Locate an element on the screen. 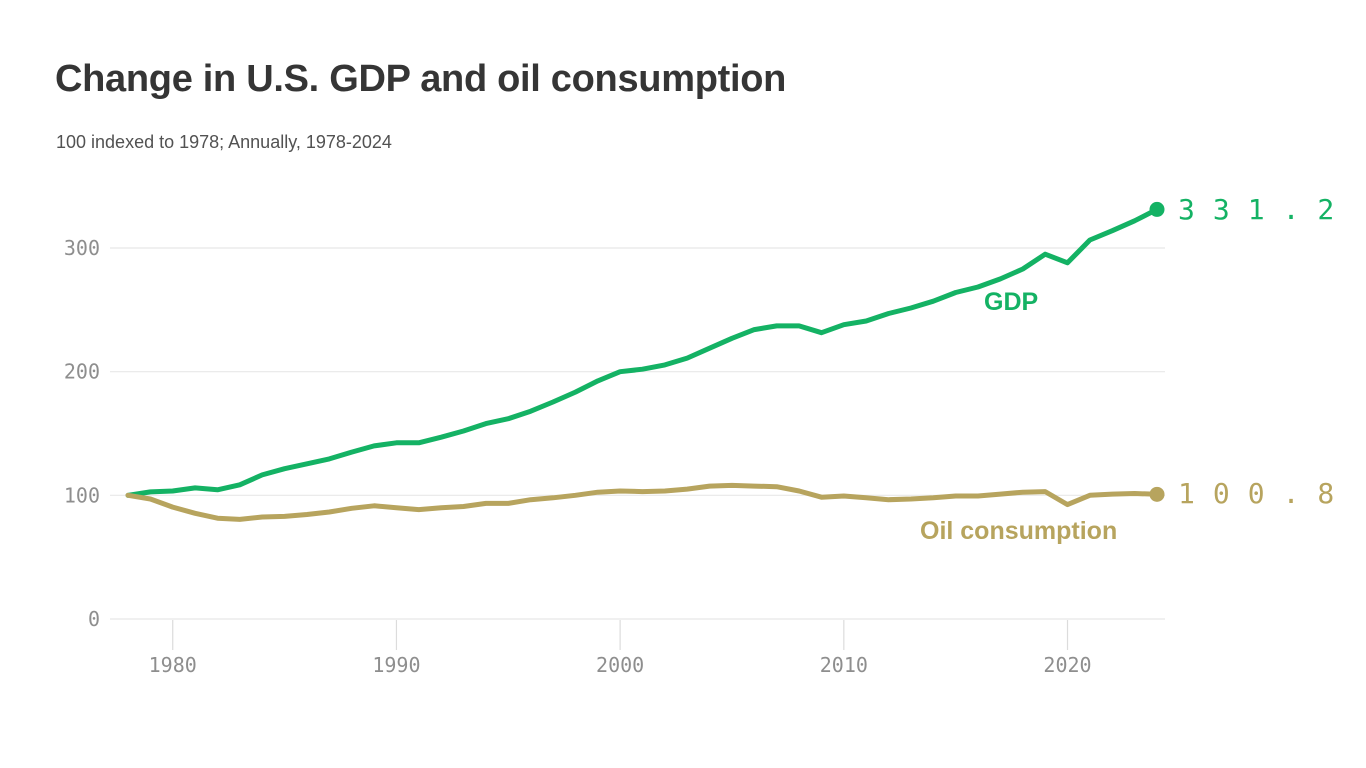 The height and width of the screenshot is (768, 1366). y-axis-label: 0 is located at coordinates (94, 619).